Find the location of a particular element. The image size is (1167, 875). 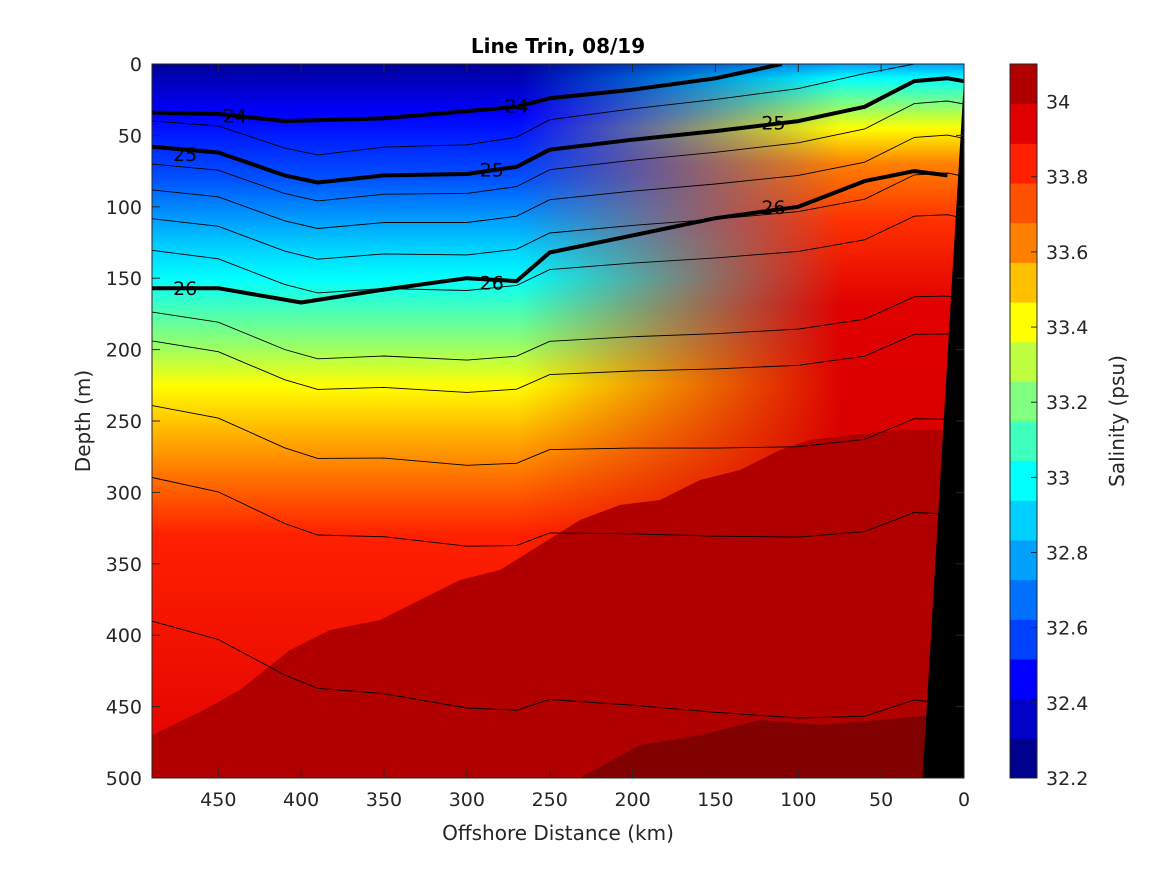

x-tick-label: 350 is located at coordinates (384, 800).